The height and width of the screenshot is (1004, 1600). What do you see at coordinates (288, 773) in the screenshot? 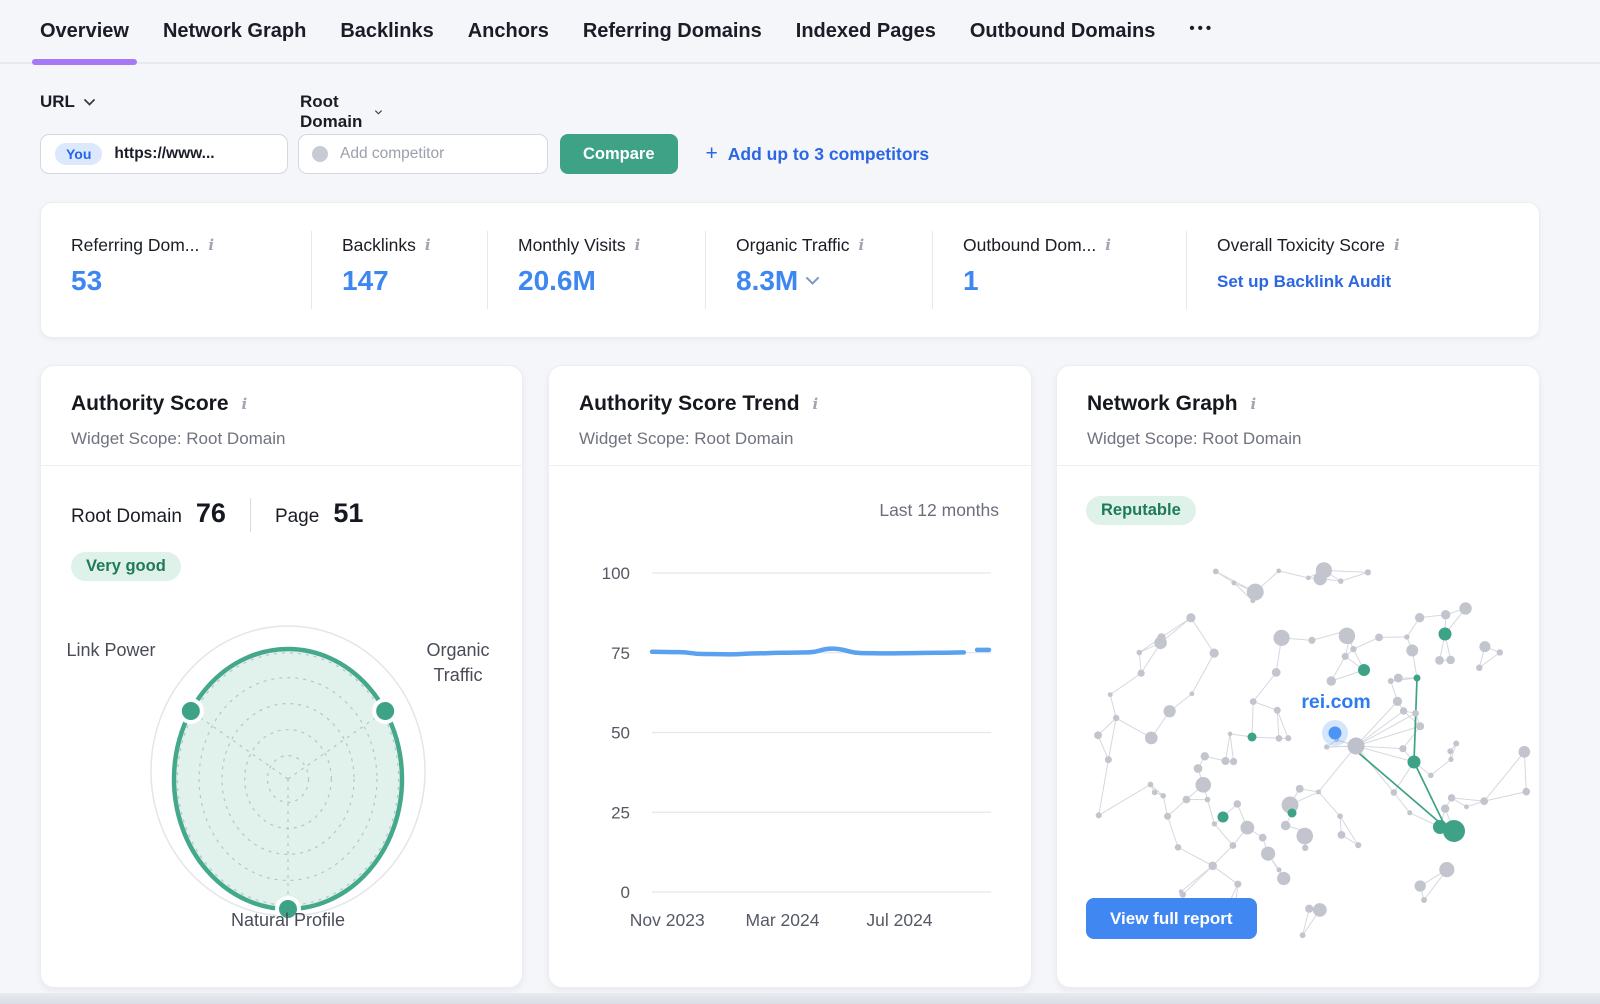
I see `authority-score-radar-chart` at bounding box center [288, 773].